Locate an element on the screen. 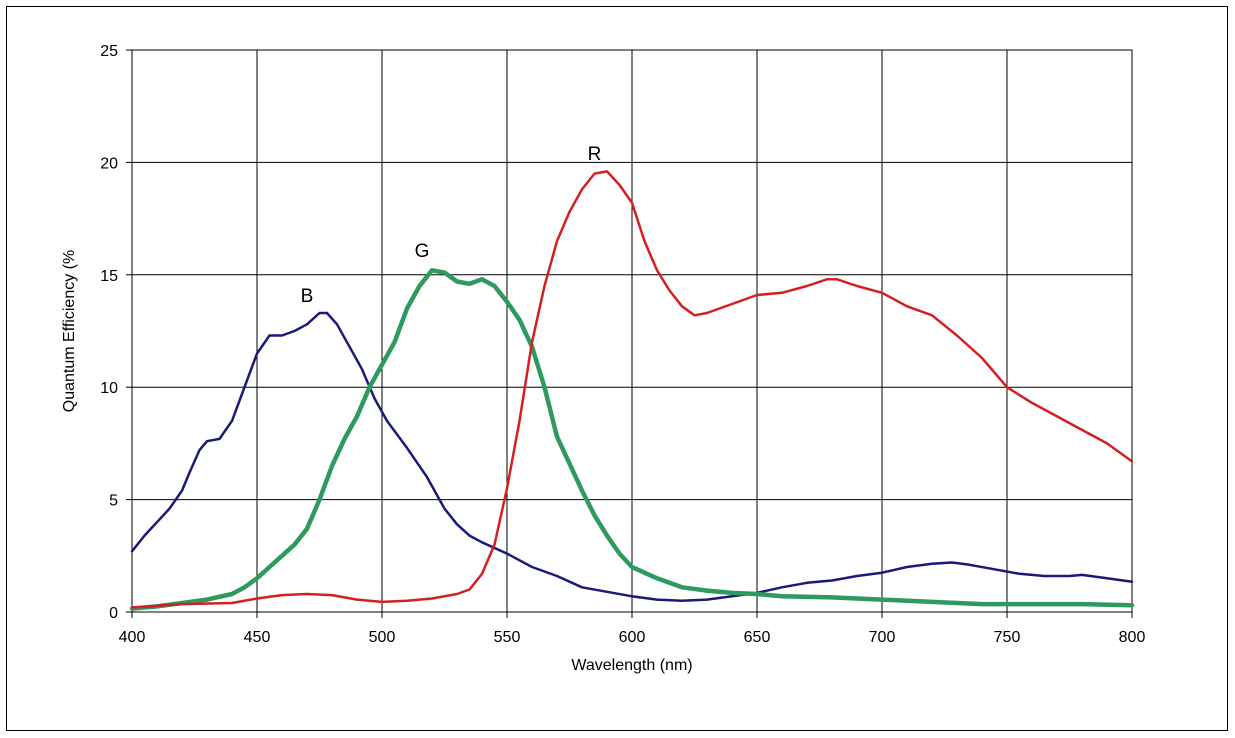 This screenshot has height=738, width=1235. x-tick-label: 550 is located at coordinates (507, 637).